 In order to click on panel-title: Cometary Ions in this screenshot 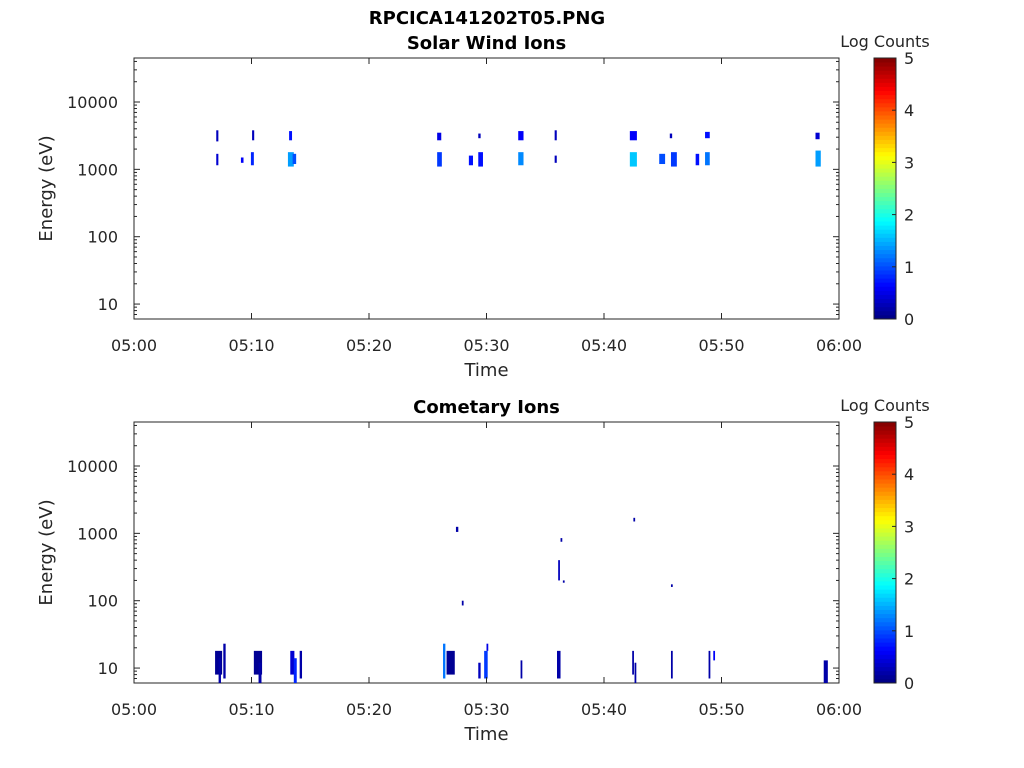, I will do `click(486, 407)`.